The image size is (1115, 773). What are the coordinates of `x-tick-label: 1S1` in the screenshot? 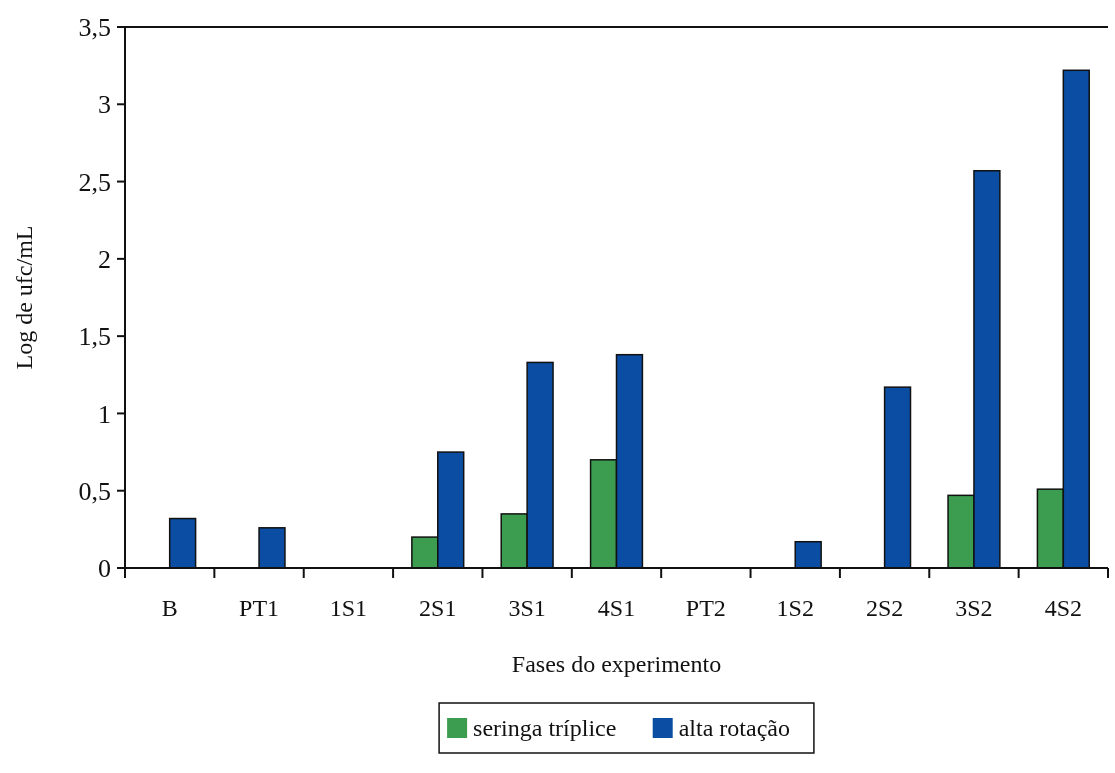 It's located at (348, 608).